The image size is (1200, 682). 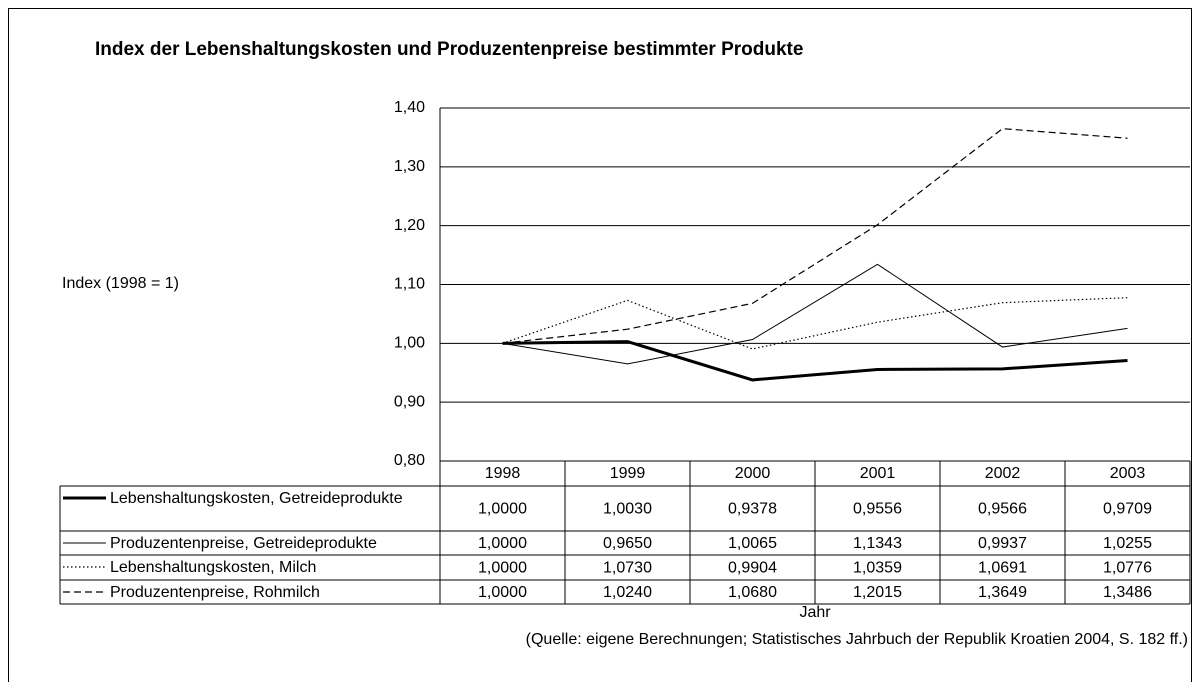 I want to click on legend-label-box: Lebenshaltungskosten, Milch, so click(x=213, y=567).